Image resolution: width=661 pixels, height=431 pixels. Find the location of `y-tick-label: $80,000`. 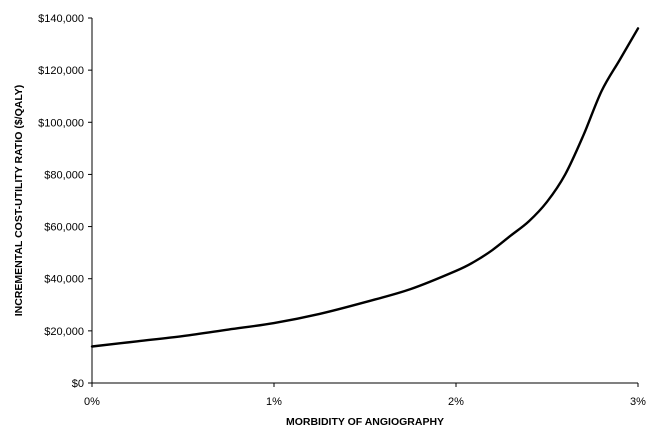

y-tick-label: $80,000 is located at coordinates (64, 175).